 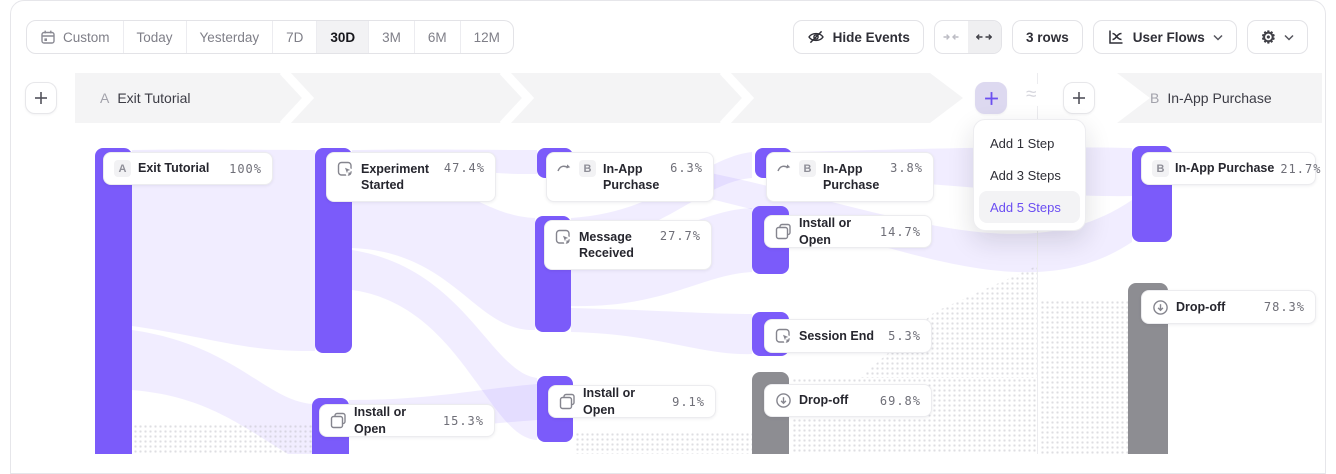 What do you see at coordinates (1029, 207) in the screenshot?
I see `menu-item-add-5-steps: Add 5 Steps` at bounding box center [1029, 207].